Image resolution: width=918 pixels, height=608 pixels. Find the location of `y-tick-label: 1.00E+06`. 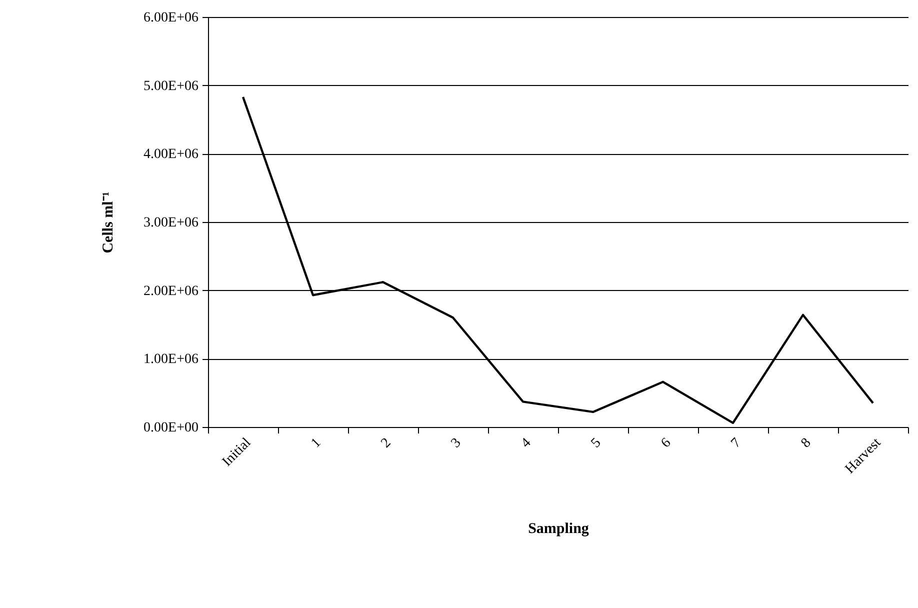

y-tick-label: 1.00E+06 is located at coordinates (171, 360).